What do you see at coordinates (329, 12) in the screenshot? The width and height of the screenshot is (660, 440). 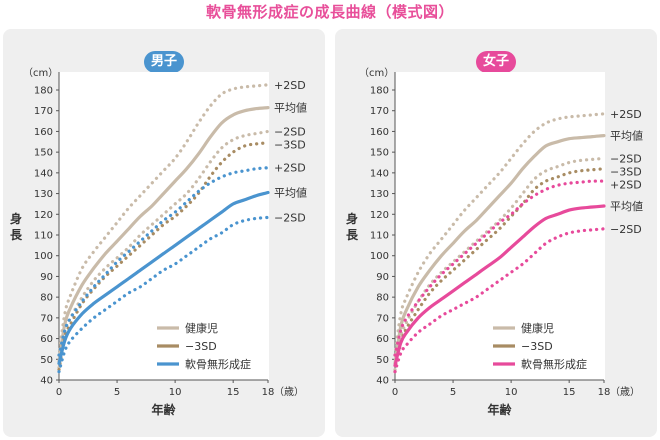 I see `page-title: 軟骨無形成症の成長曲線（模式図）` at bounding box center [329, 12].